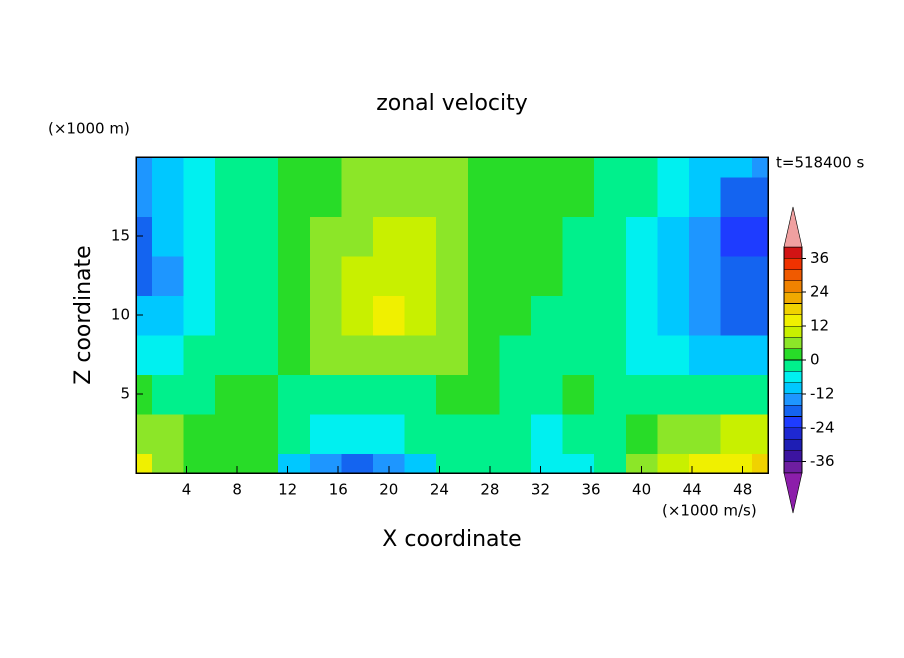  I want to click on x-tick-label: 24, so click(439, 490).